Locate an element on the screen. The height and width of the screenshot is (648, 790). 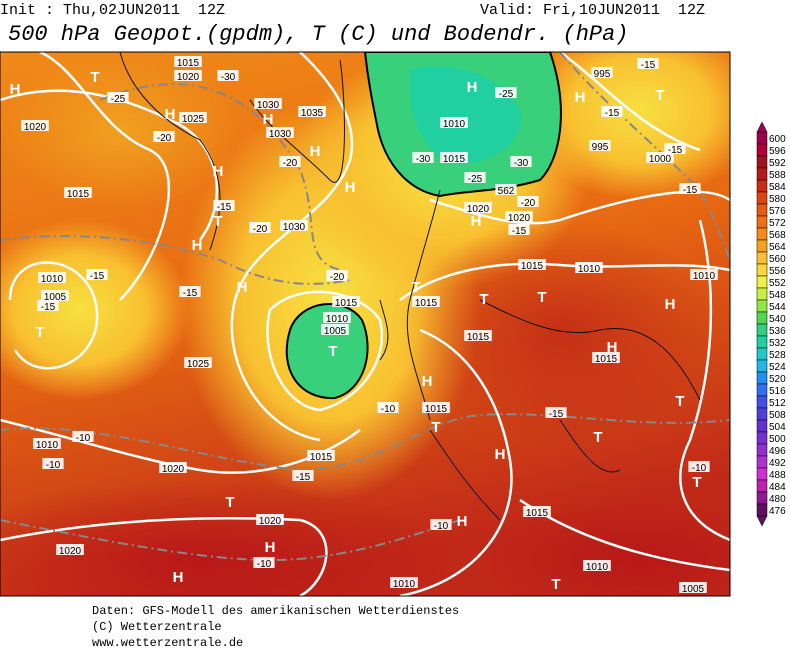
colorbar-label: 484 is located at coordinates (777, 487).